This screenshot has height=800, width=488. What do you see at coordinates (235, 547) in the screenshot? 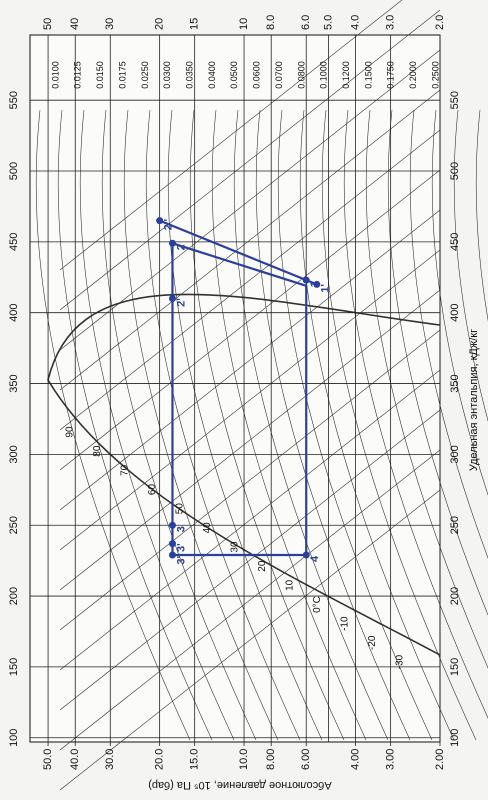
I see `temperature-label: 30` at bounding box center [235, 547].